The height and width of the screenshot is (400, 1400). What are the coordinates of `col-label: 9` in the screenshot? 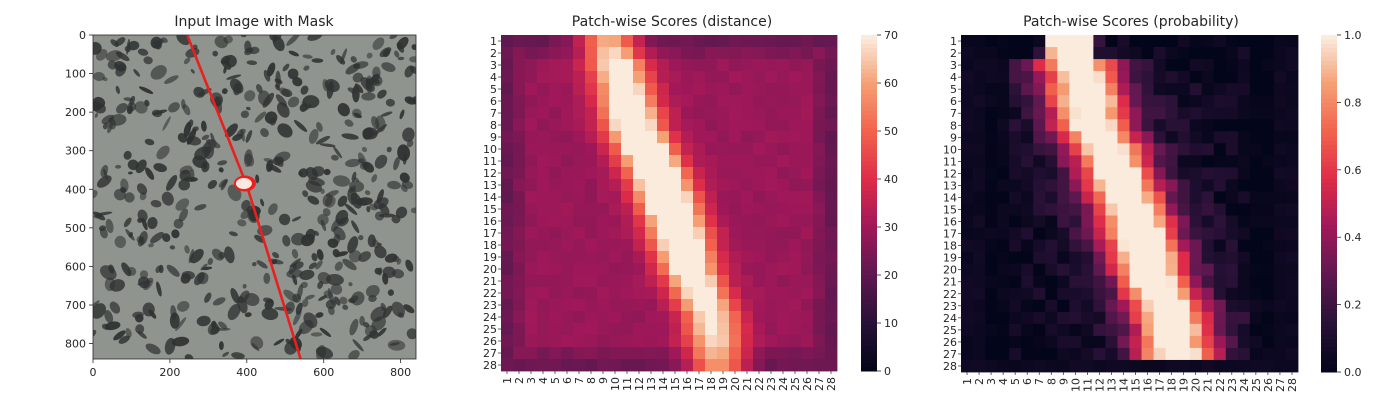 It's located at (603, 380).